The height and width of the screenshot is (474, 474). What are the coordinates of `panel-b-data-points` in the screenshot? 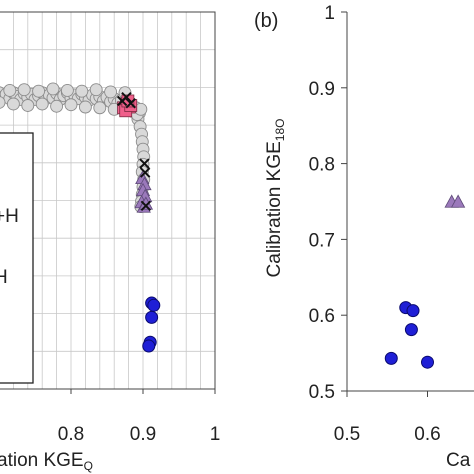 It's located at (425, 281).